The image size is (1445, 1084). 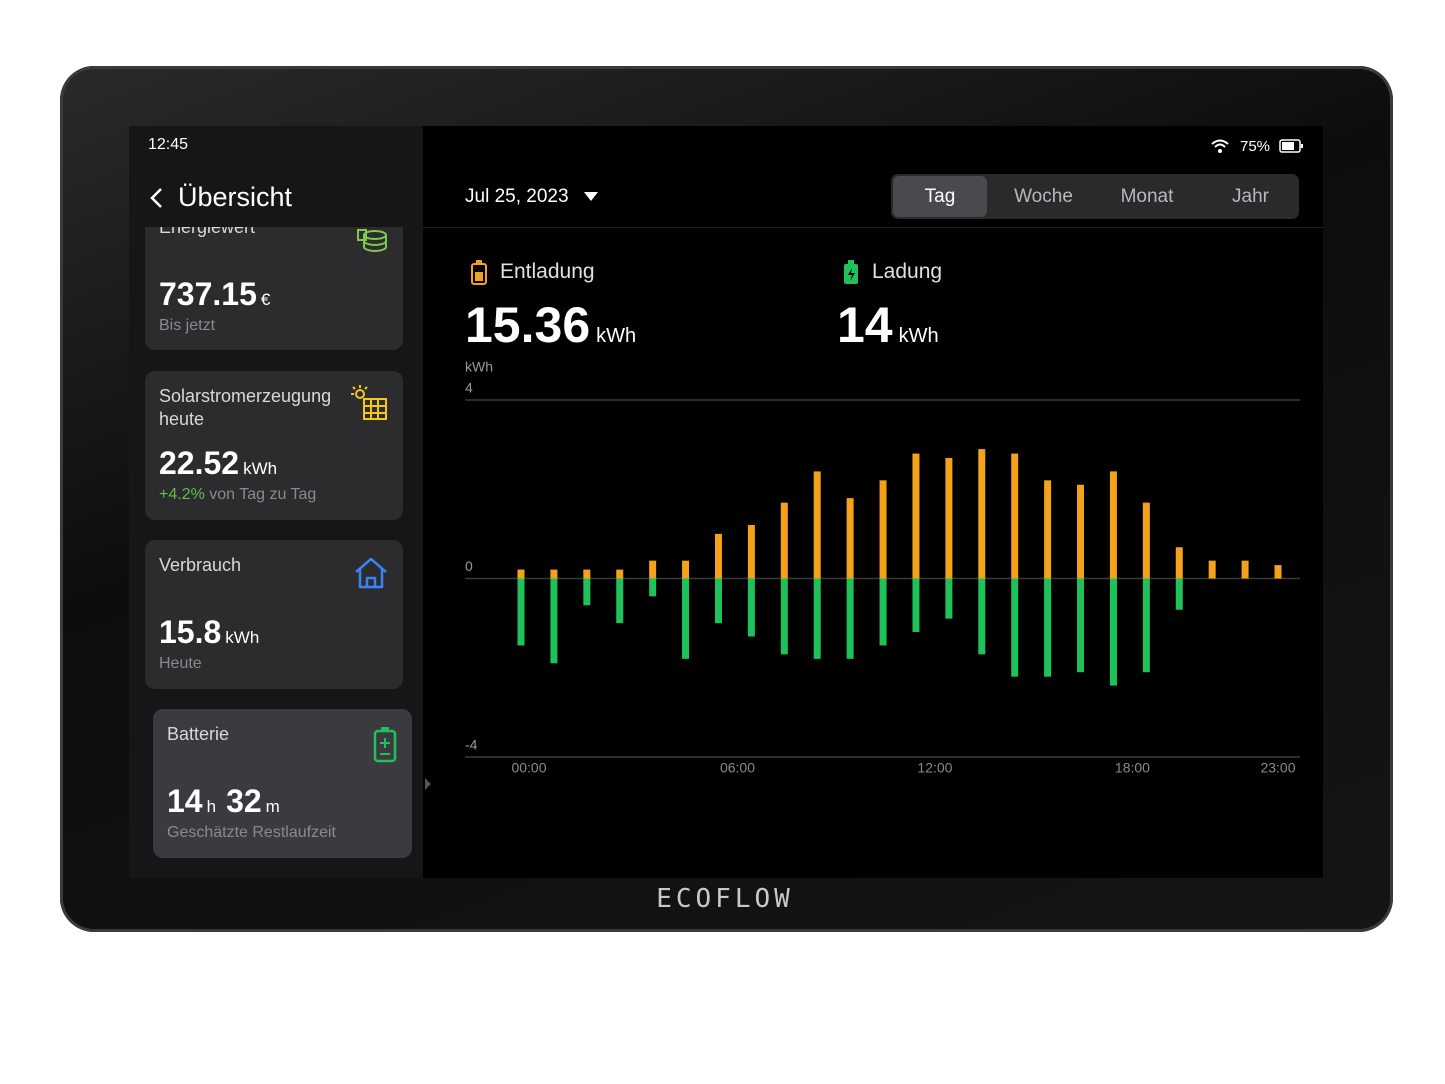 I want to click on y-axis-label: kWh, so click(x=479, y=367).